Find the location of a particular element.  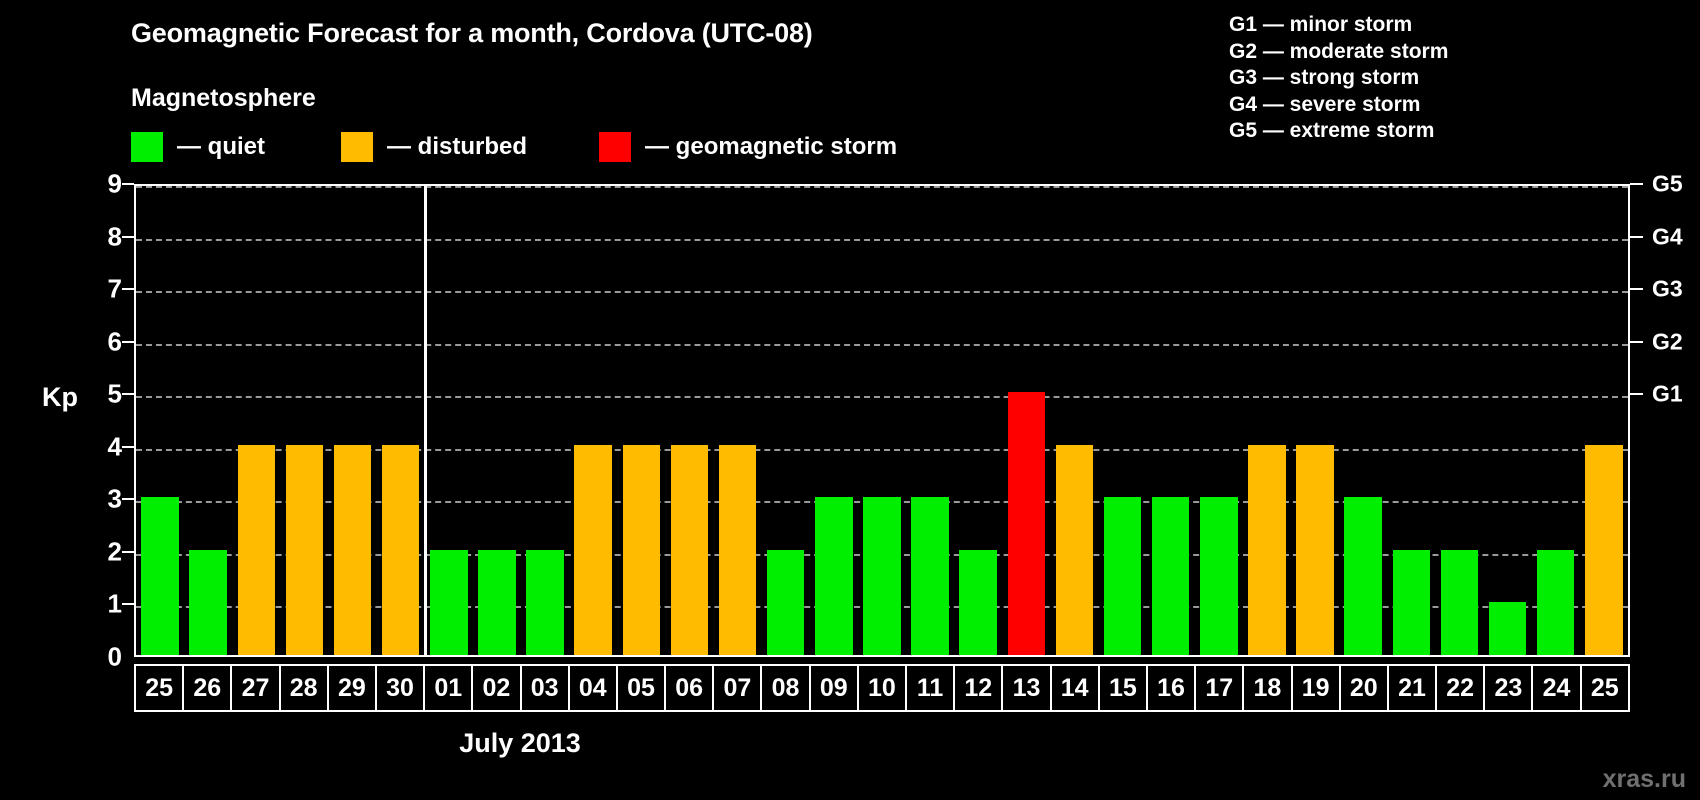

date-cell-02: 02 is located at coordinates (497, 688).